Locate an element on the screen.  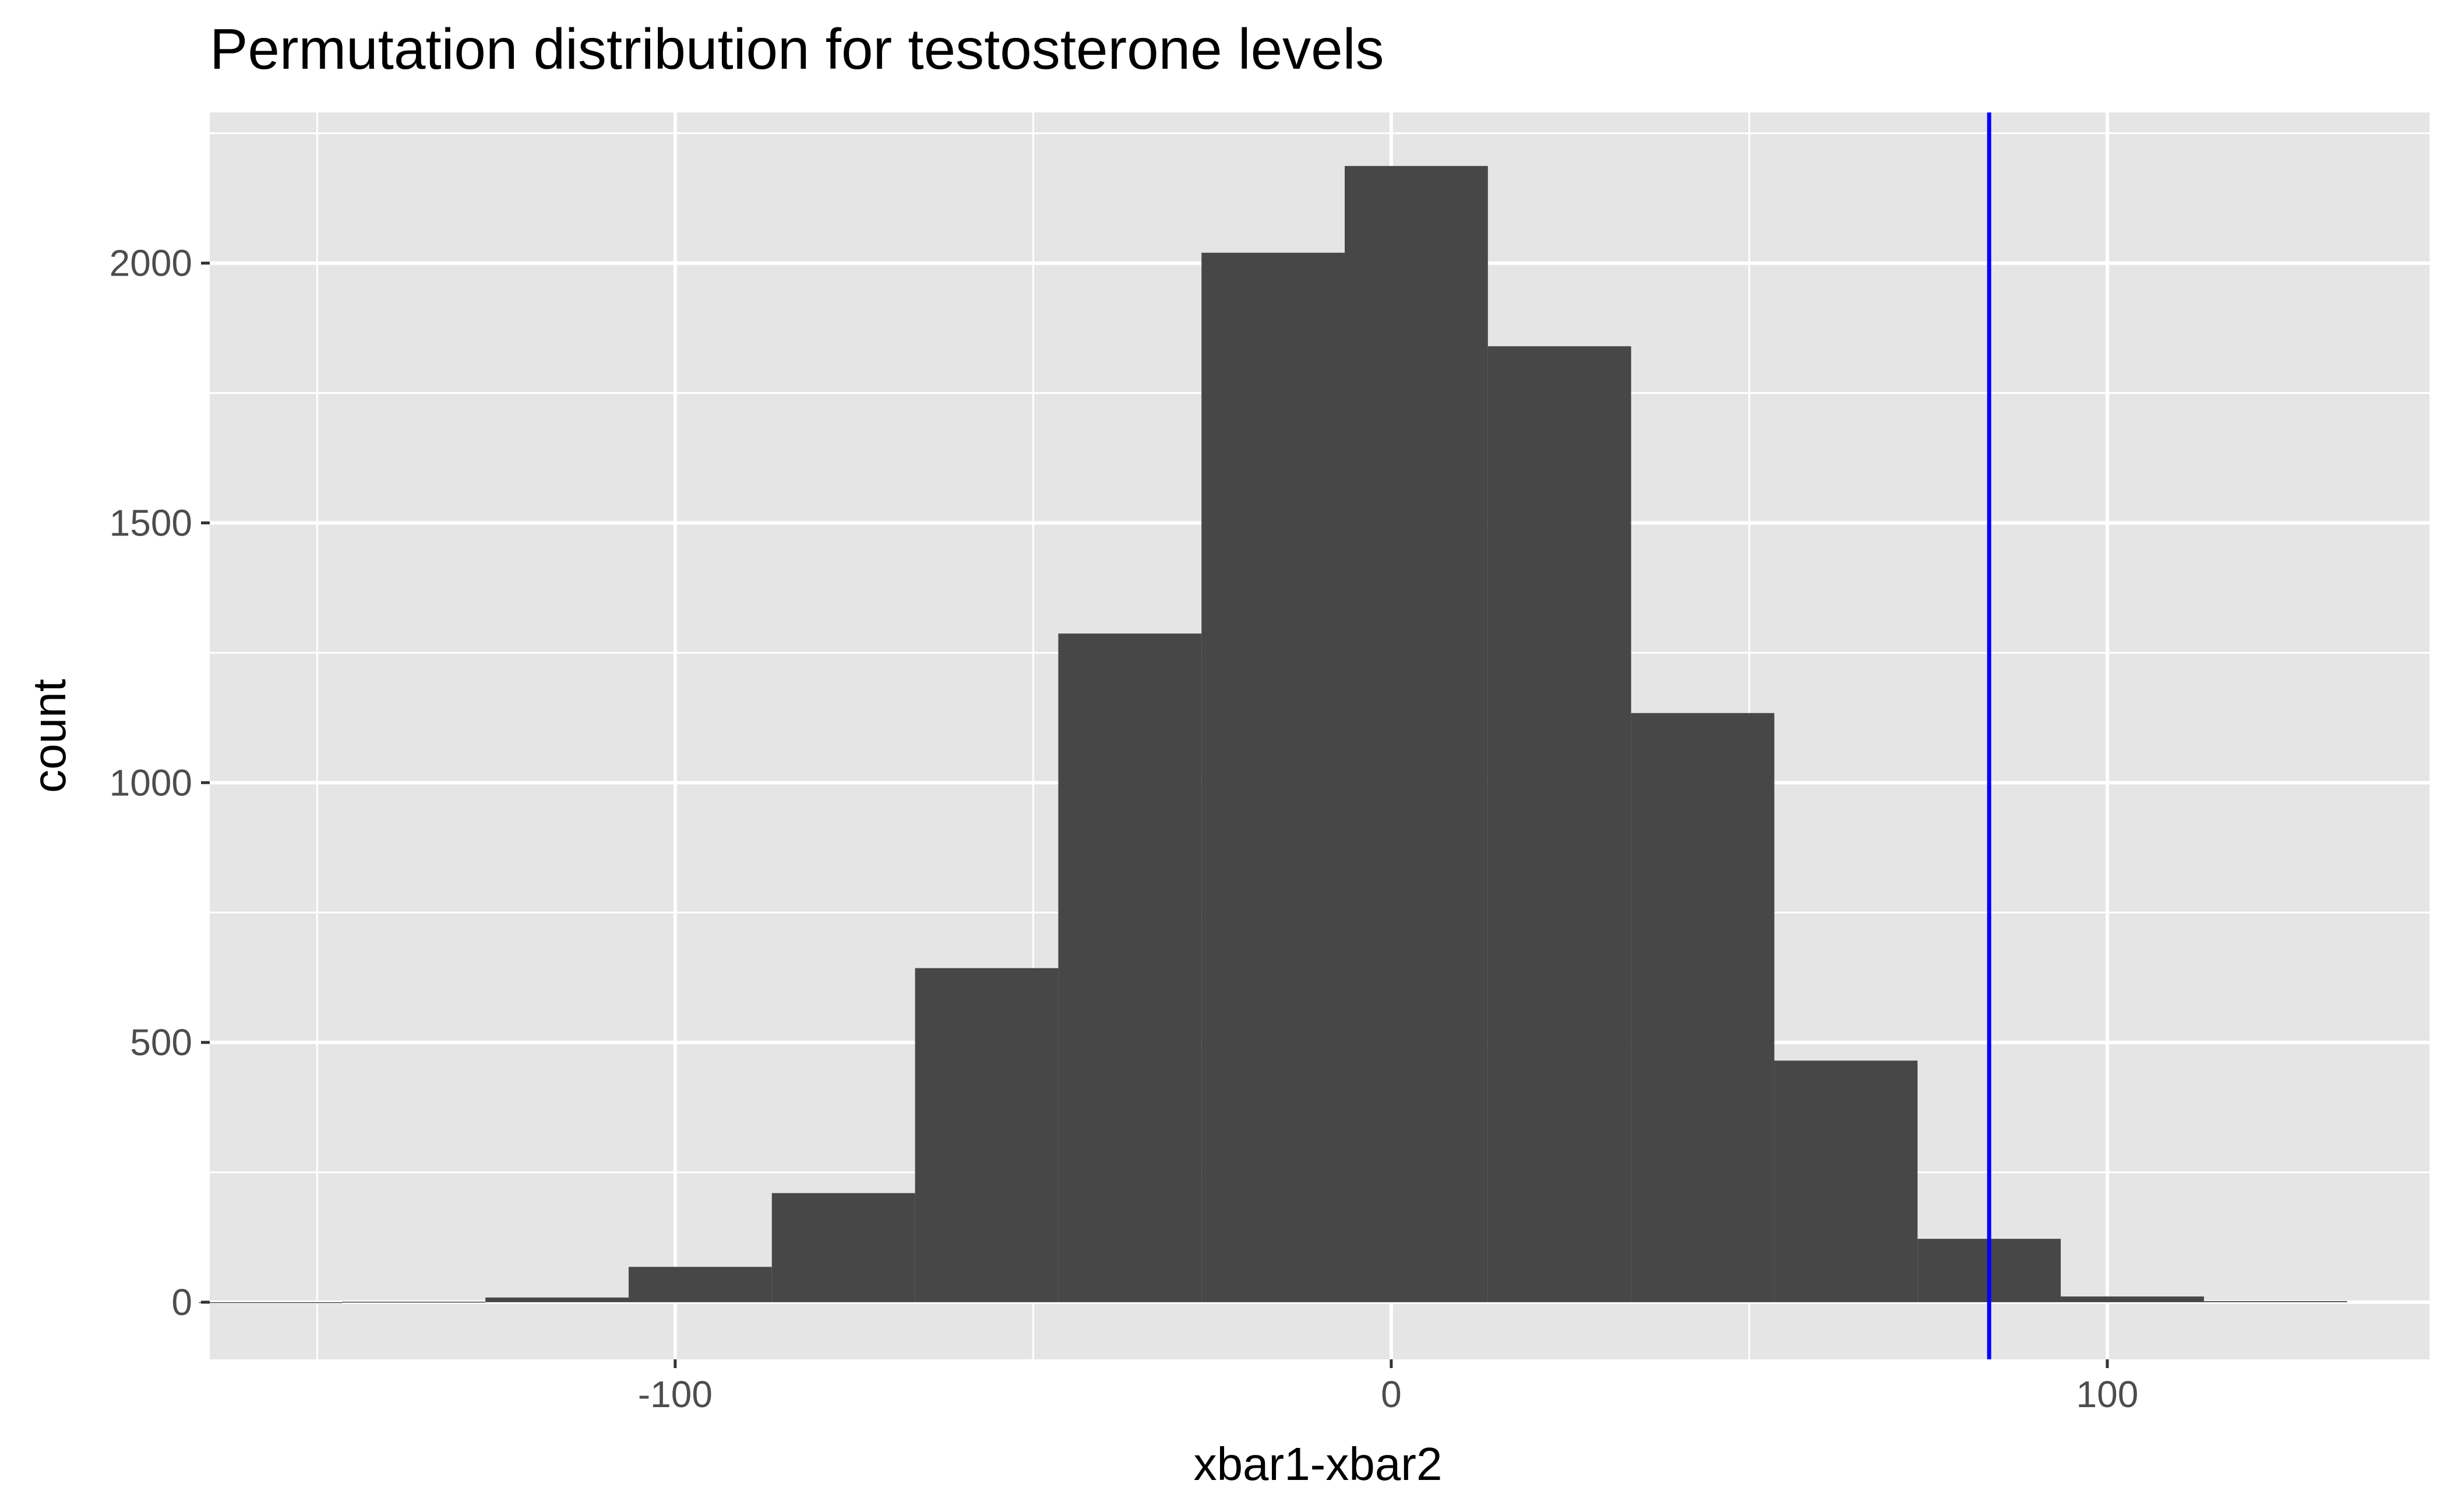
y-axis: 0 500 1000 1500 2000 is located at coordinates (160, 782).